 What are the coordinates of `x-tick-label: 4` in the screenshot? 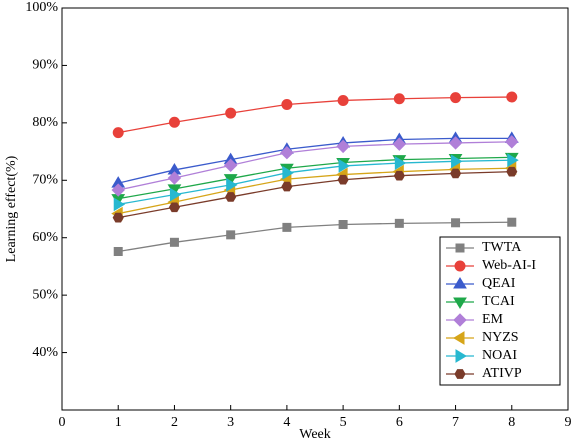 It's located at (286, 422).